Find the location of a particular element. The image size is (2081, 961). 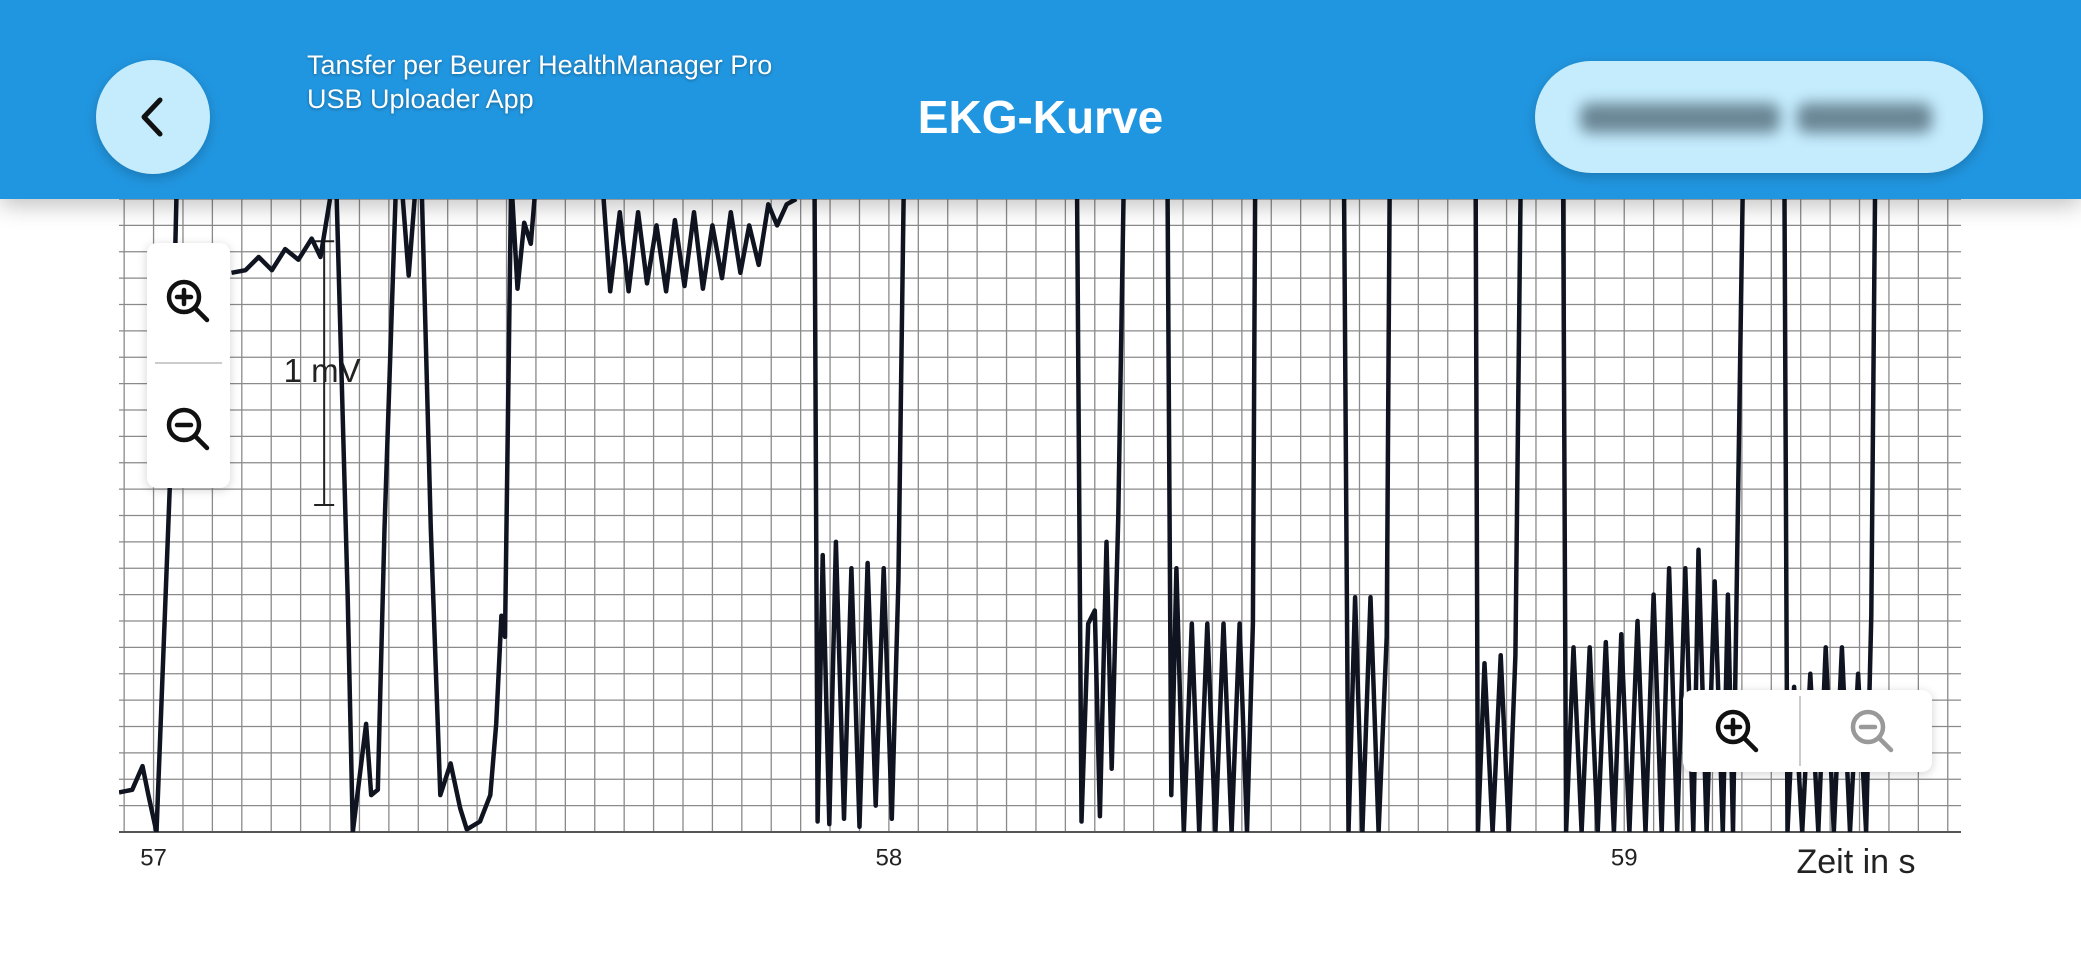

app-line: Tansfer per Beurer HealthManager Pro is located at coordinates (540, 65).